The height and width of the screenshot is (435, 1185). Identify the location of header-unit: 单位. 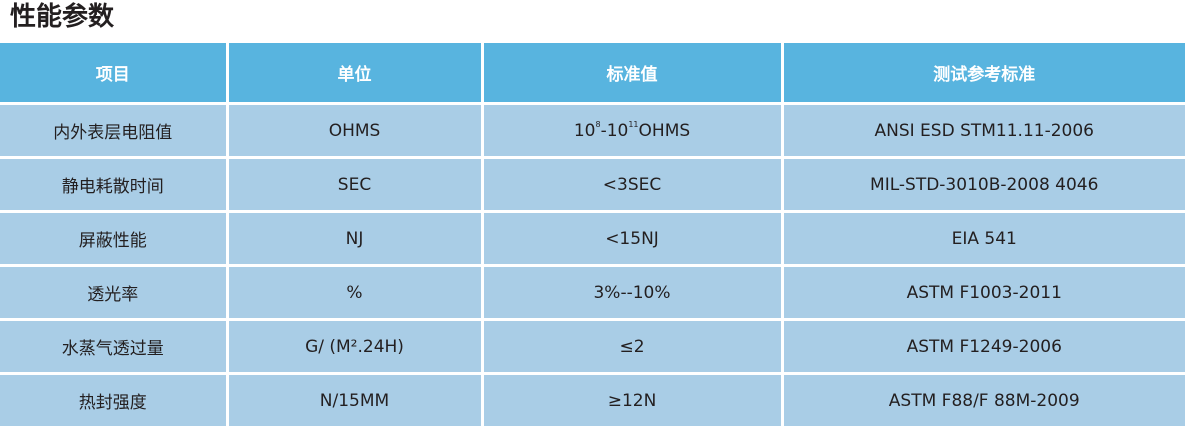
(354, 74).